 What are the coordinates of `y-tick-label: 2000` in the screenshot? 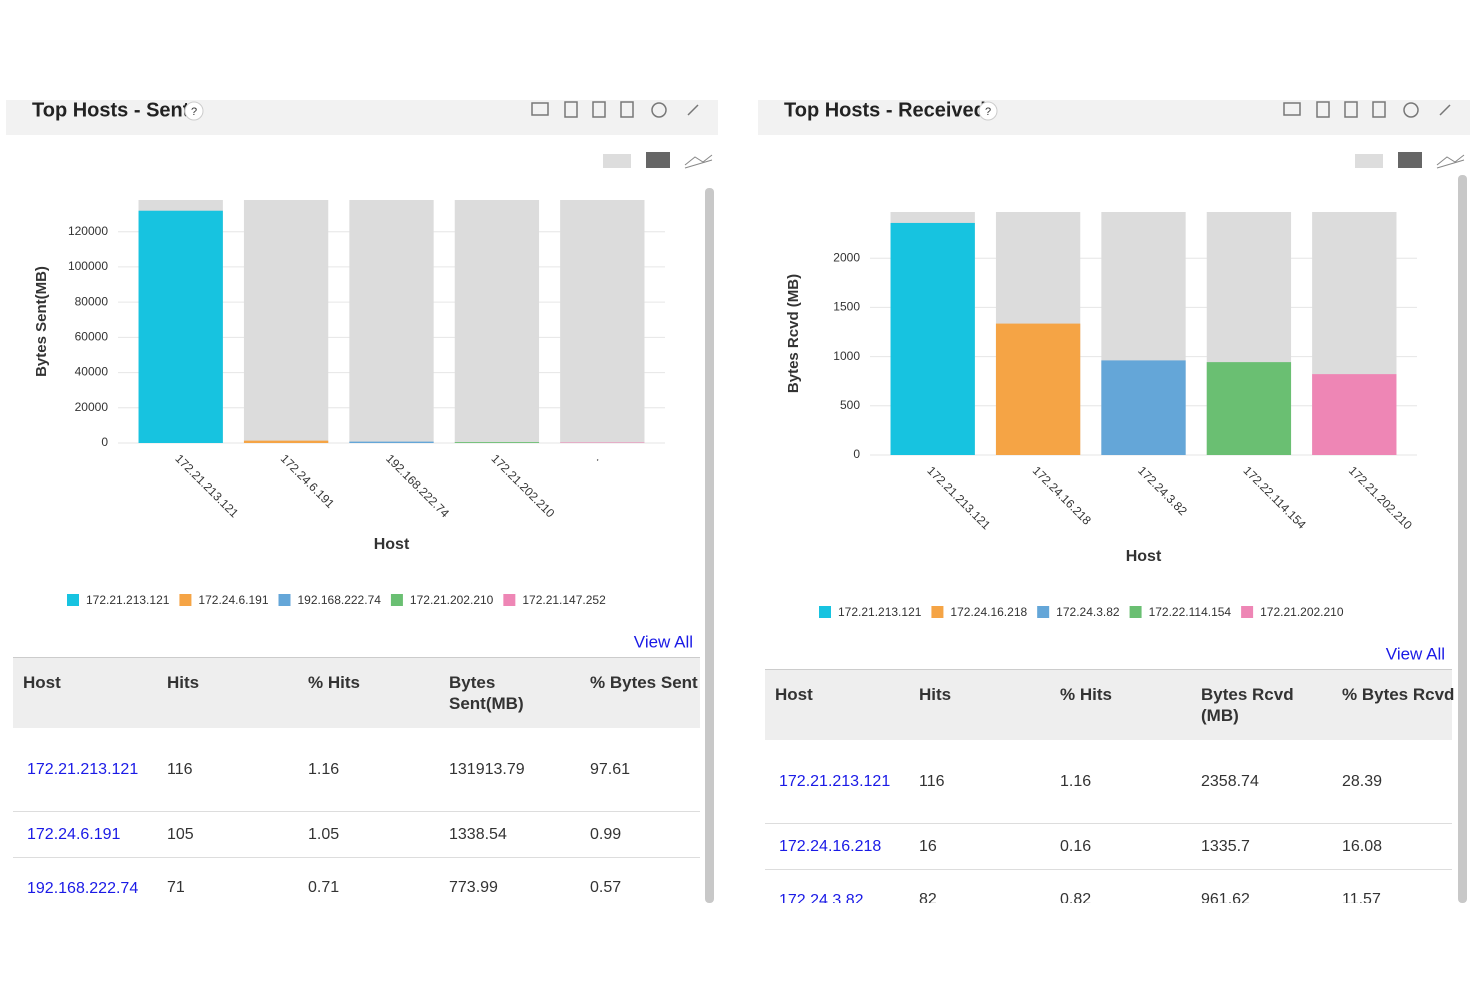 It's located at (846, 257).